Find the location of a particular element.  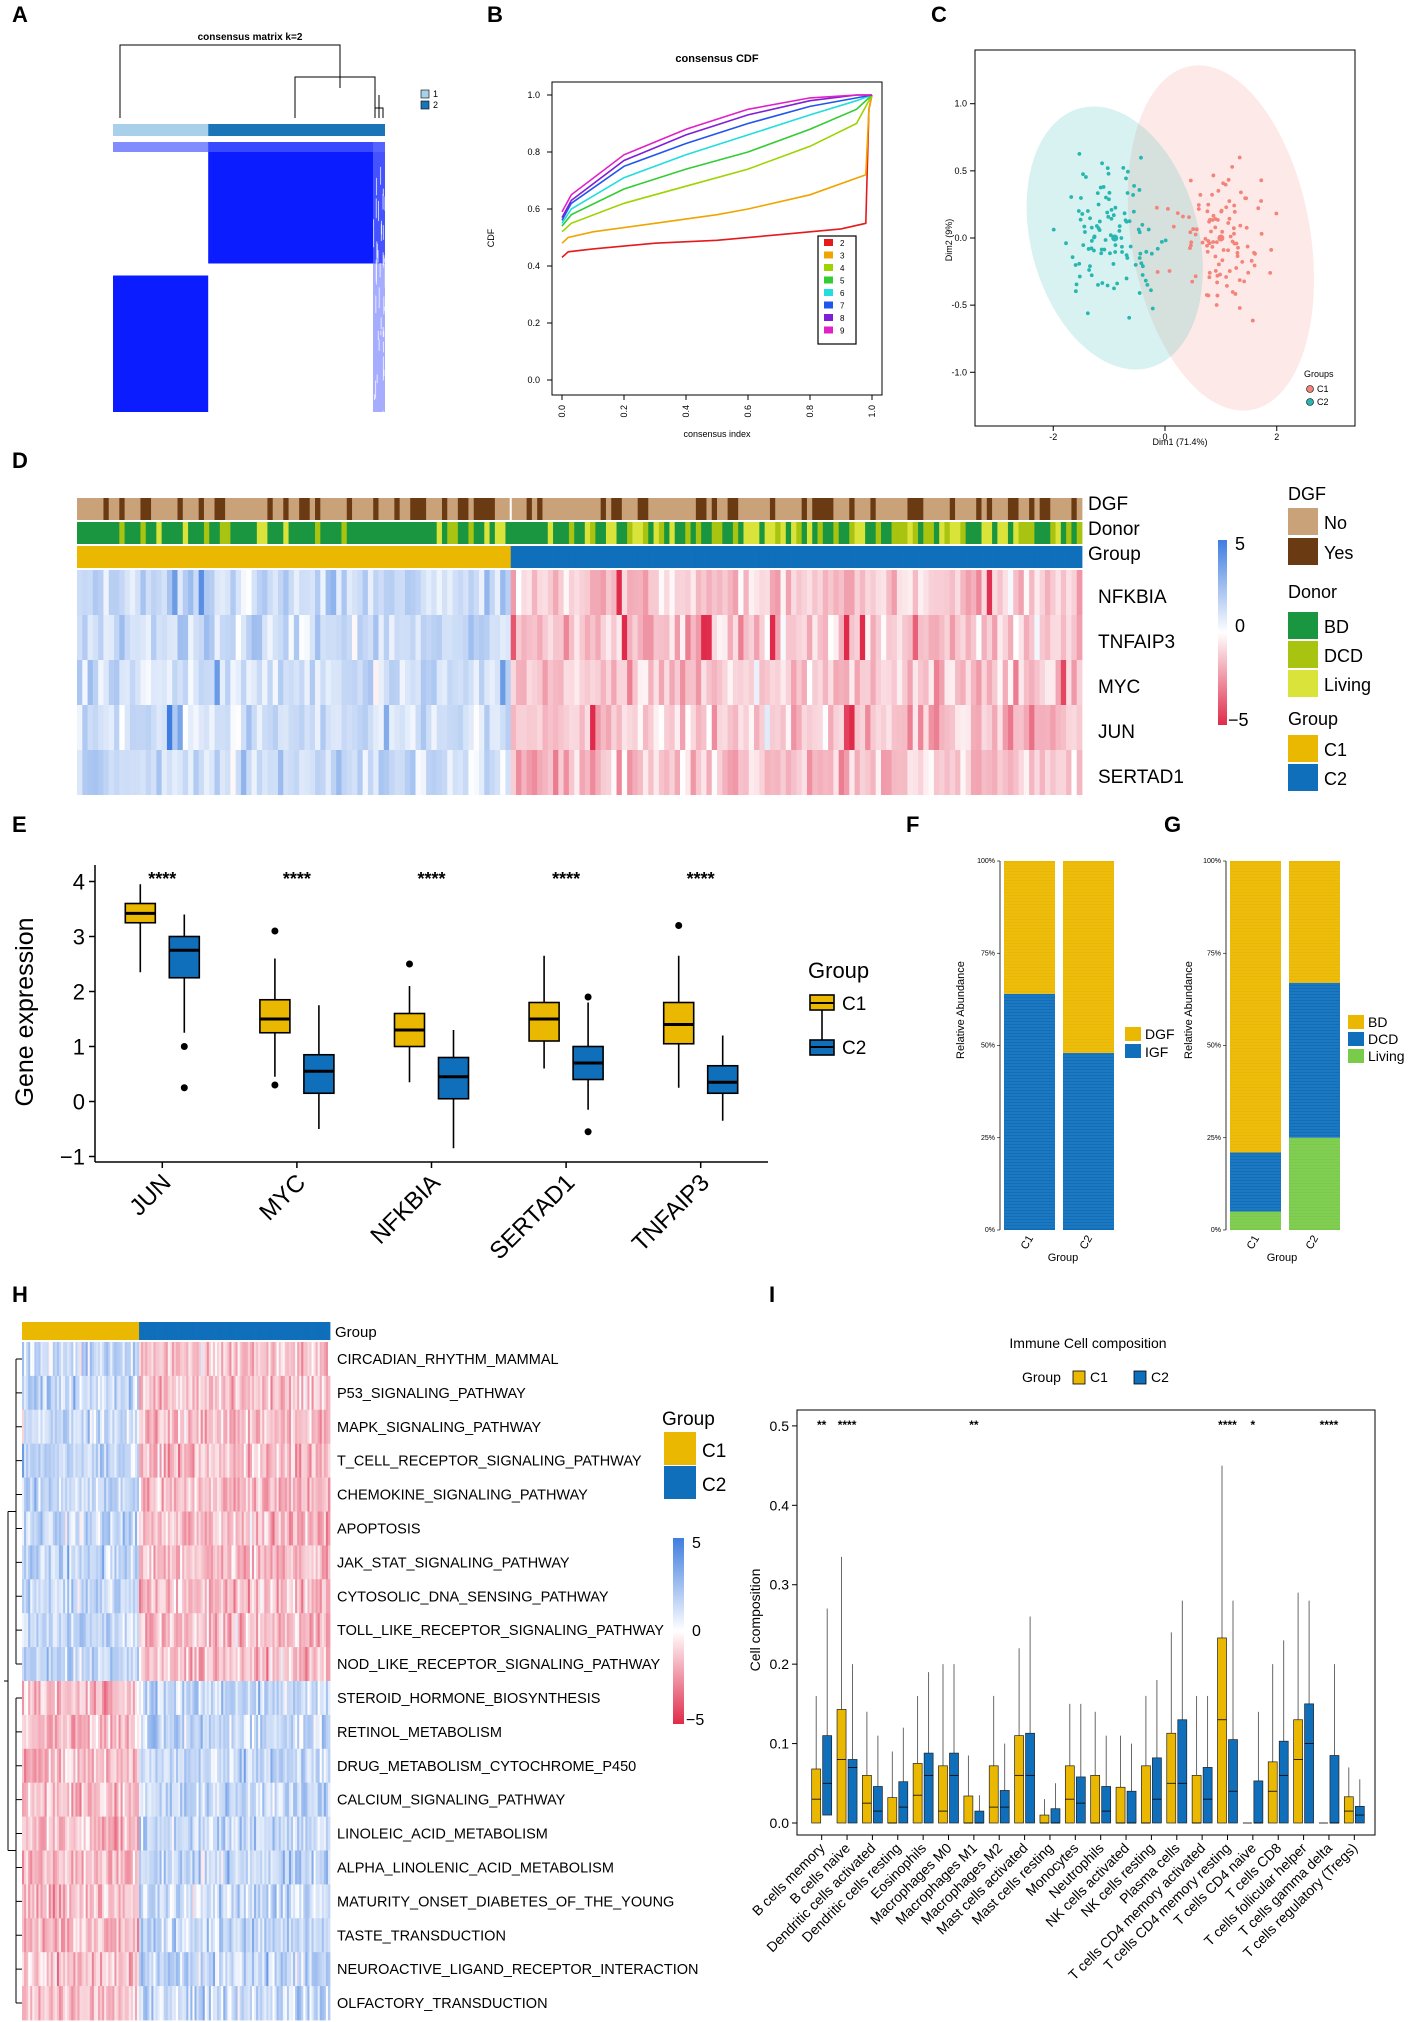

matrix-noise is located at coordinates (384, 334).